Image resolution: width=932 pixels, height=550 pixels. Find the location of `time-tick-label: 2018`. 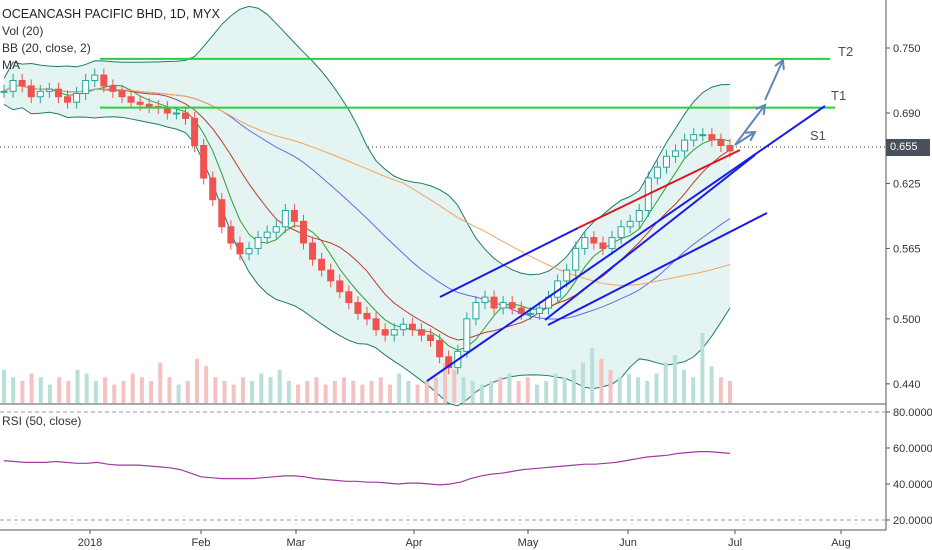

time-tick-label: 2018 is located at coordinates (90, 543).